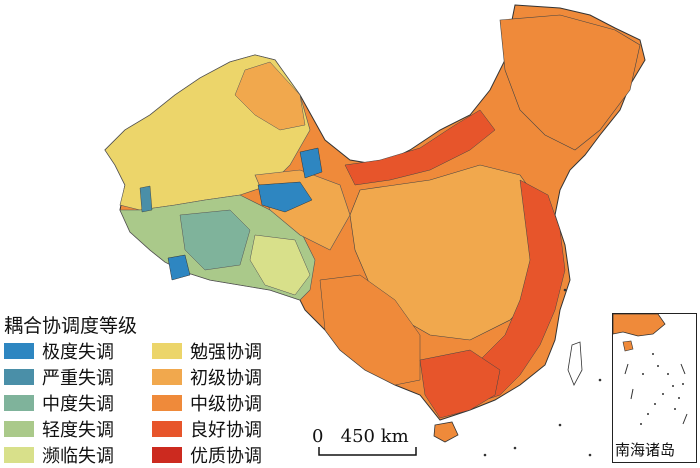 This screenshot has width=700, height=468. I want to click on legend-item-5: 濒临失调, so click(59, 455).